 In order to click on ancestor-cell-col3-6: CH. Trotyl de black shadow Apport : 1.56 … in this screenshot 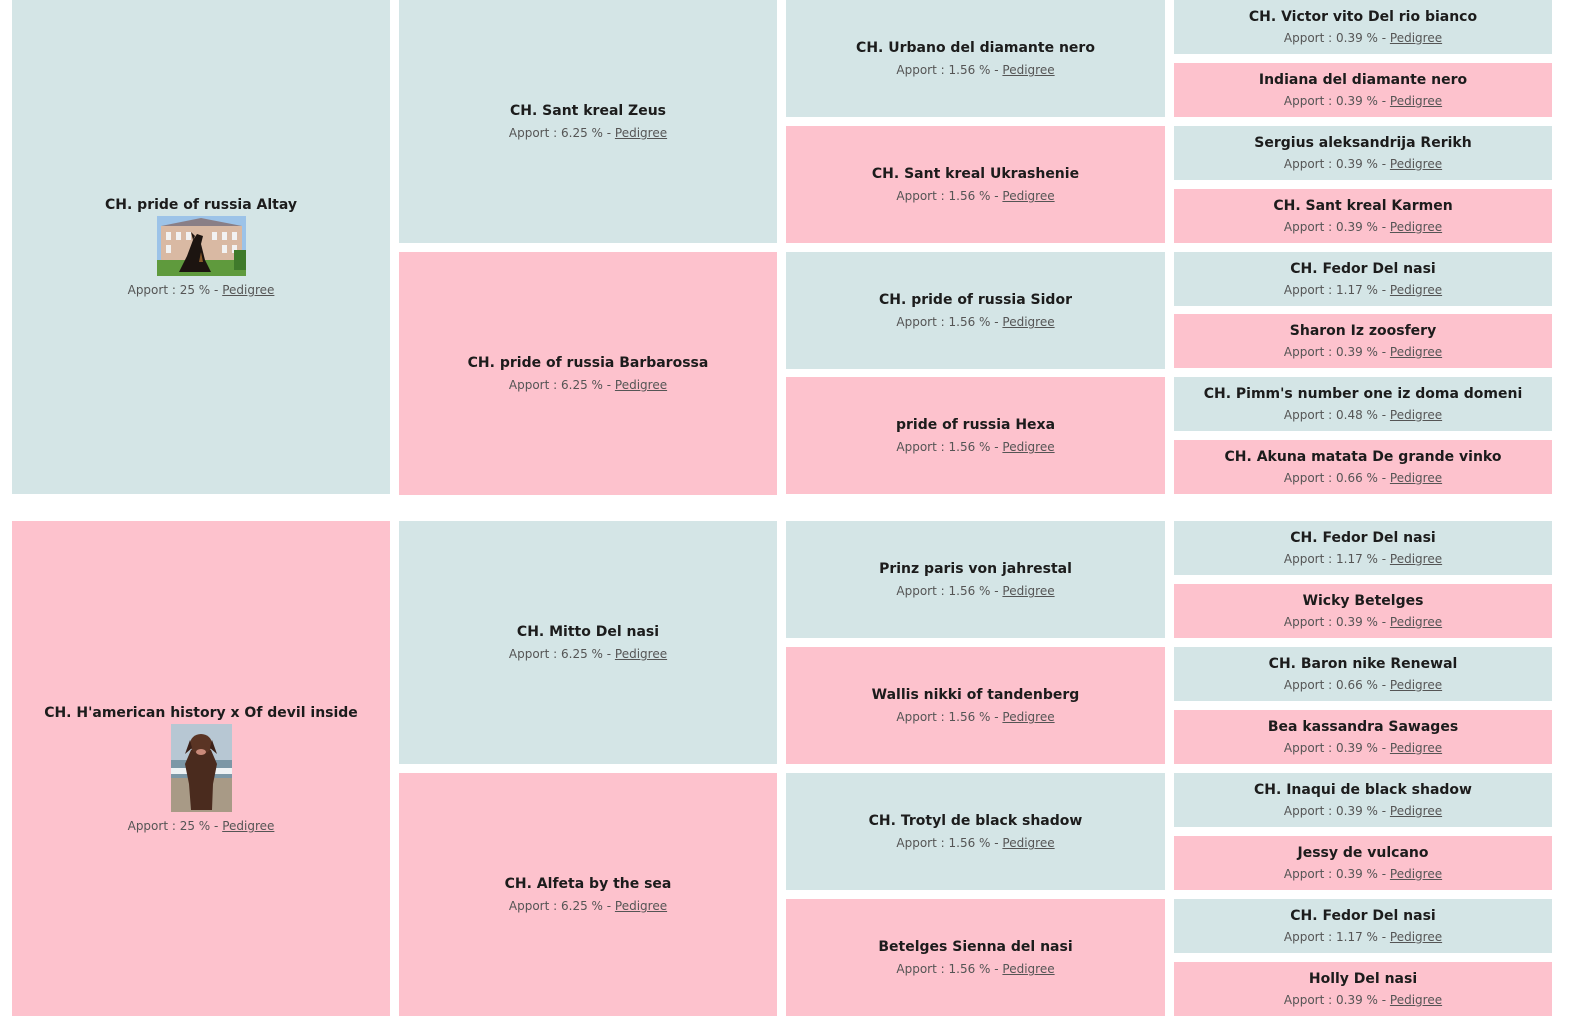, I will do `click(975, 831)`.